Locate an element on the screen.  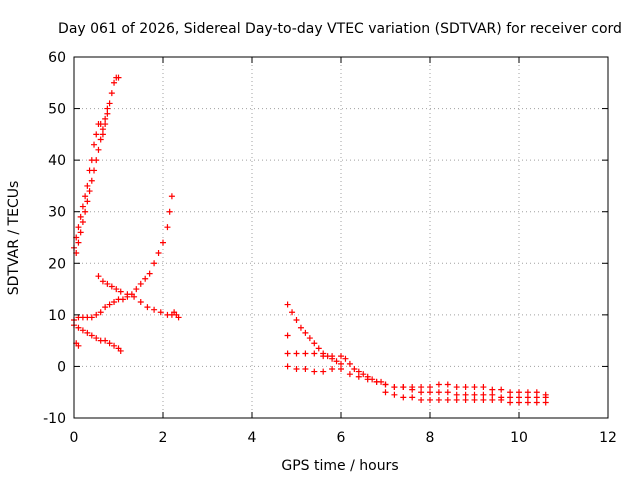
x-tick-labels: 0 2 4 6 8 10 12 is located at coordinates (343, 438).